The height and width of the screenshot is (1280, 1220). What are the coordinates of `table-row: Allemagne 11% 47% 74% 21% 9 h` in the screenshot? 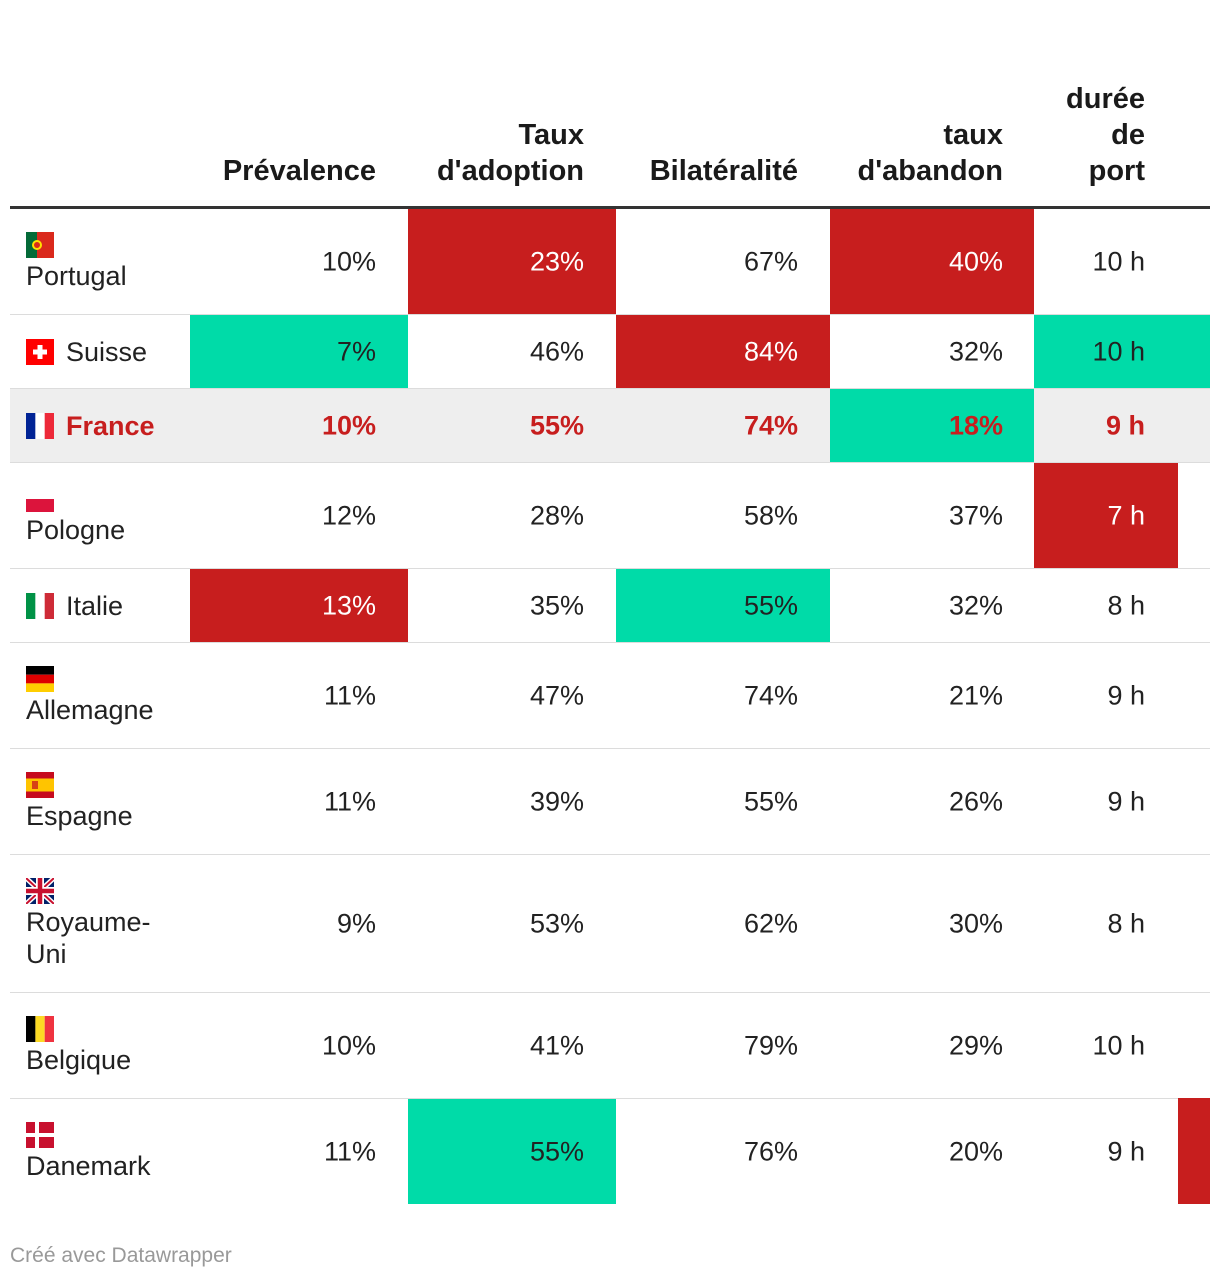 It's located at (610, 696).